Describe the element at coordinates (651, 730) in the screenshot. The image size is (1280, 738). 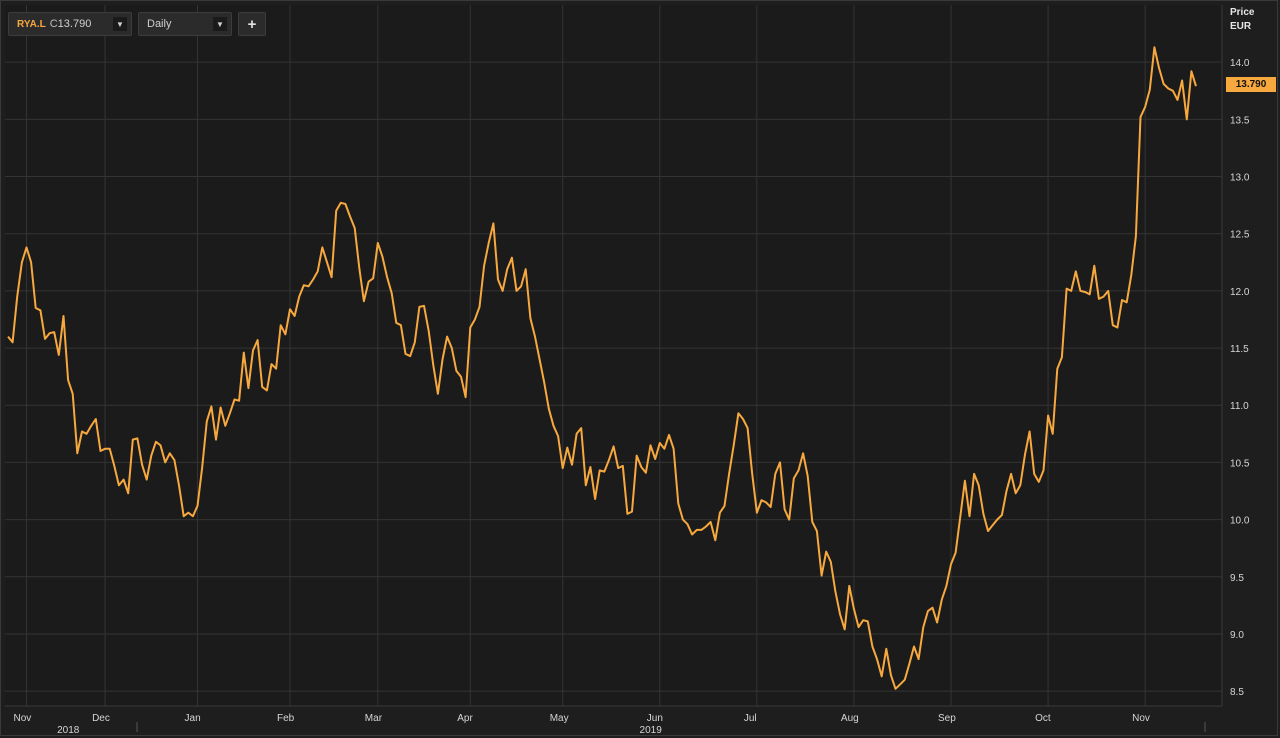
I see `x-year-label: 2019` at that location.